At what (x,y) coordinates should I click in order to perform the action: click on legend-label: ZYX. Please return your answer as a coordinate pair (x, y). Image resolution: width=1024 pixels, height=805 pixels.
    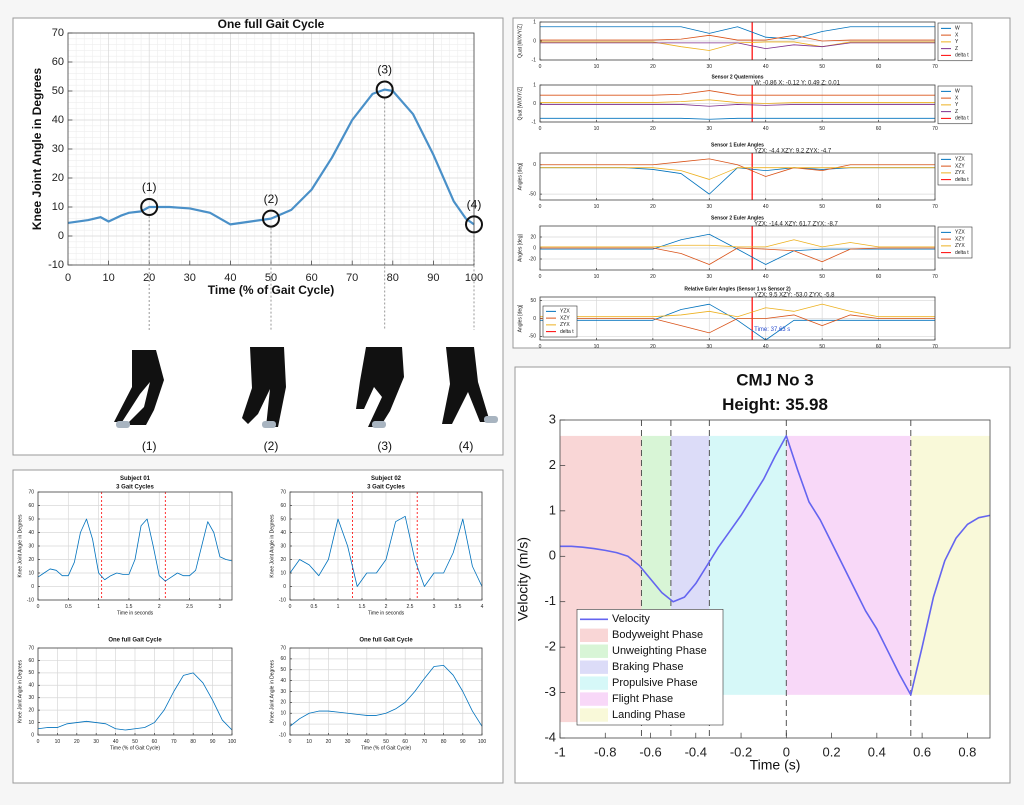
    Looking at the image, I should click on (960, 173).